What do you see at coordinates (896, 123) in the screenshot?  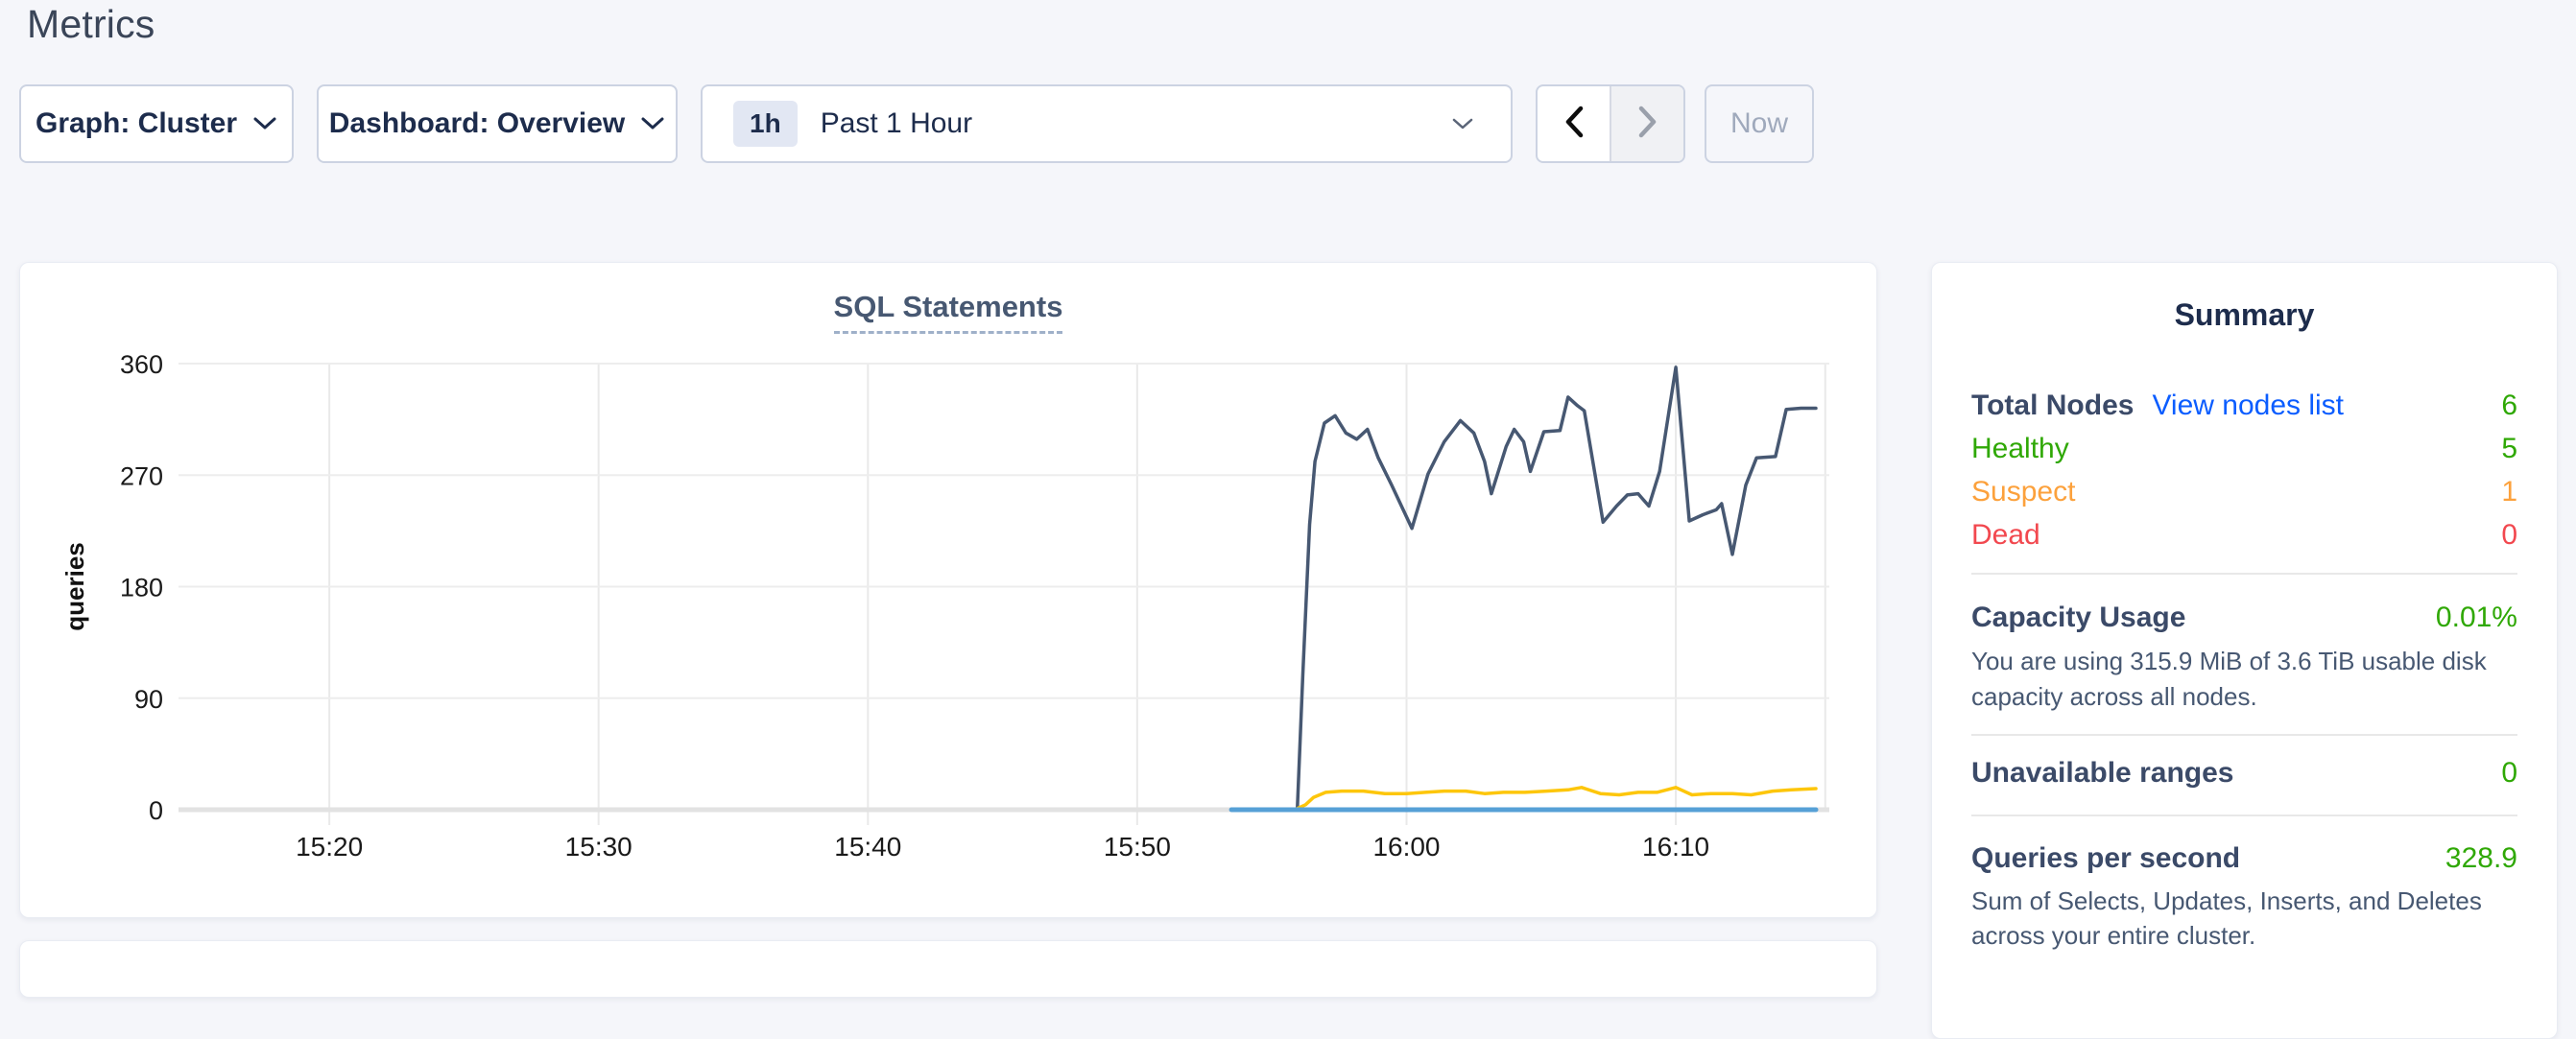 I see `time-range-label: Past 1 Hour` at bounding box center [896, 123].